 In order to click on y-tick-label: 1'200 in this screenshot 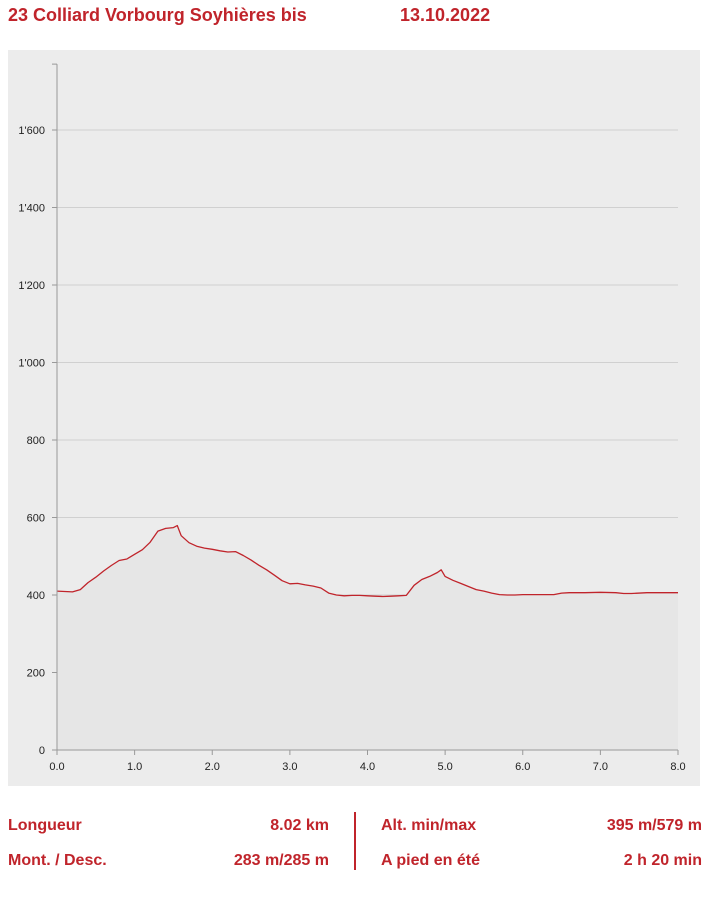, I will do `click(31, 286)`.